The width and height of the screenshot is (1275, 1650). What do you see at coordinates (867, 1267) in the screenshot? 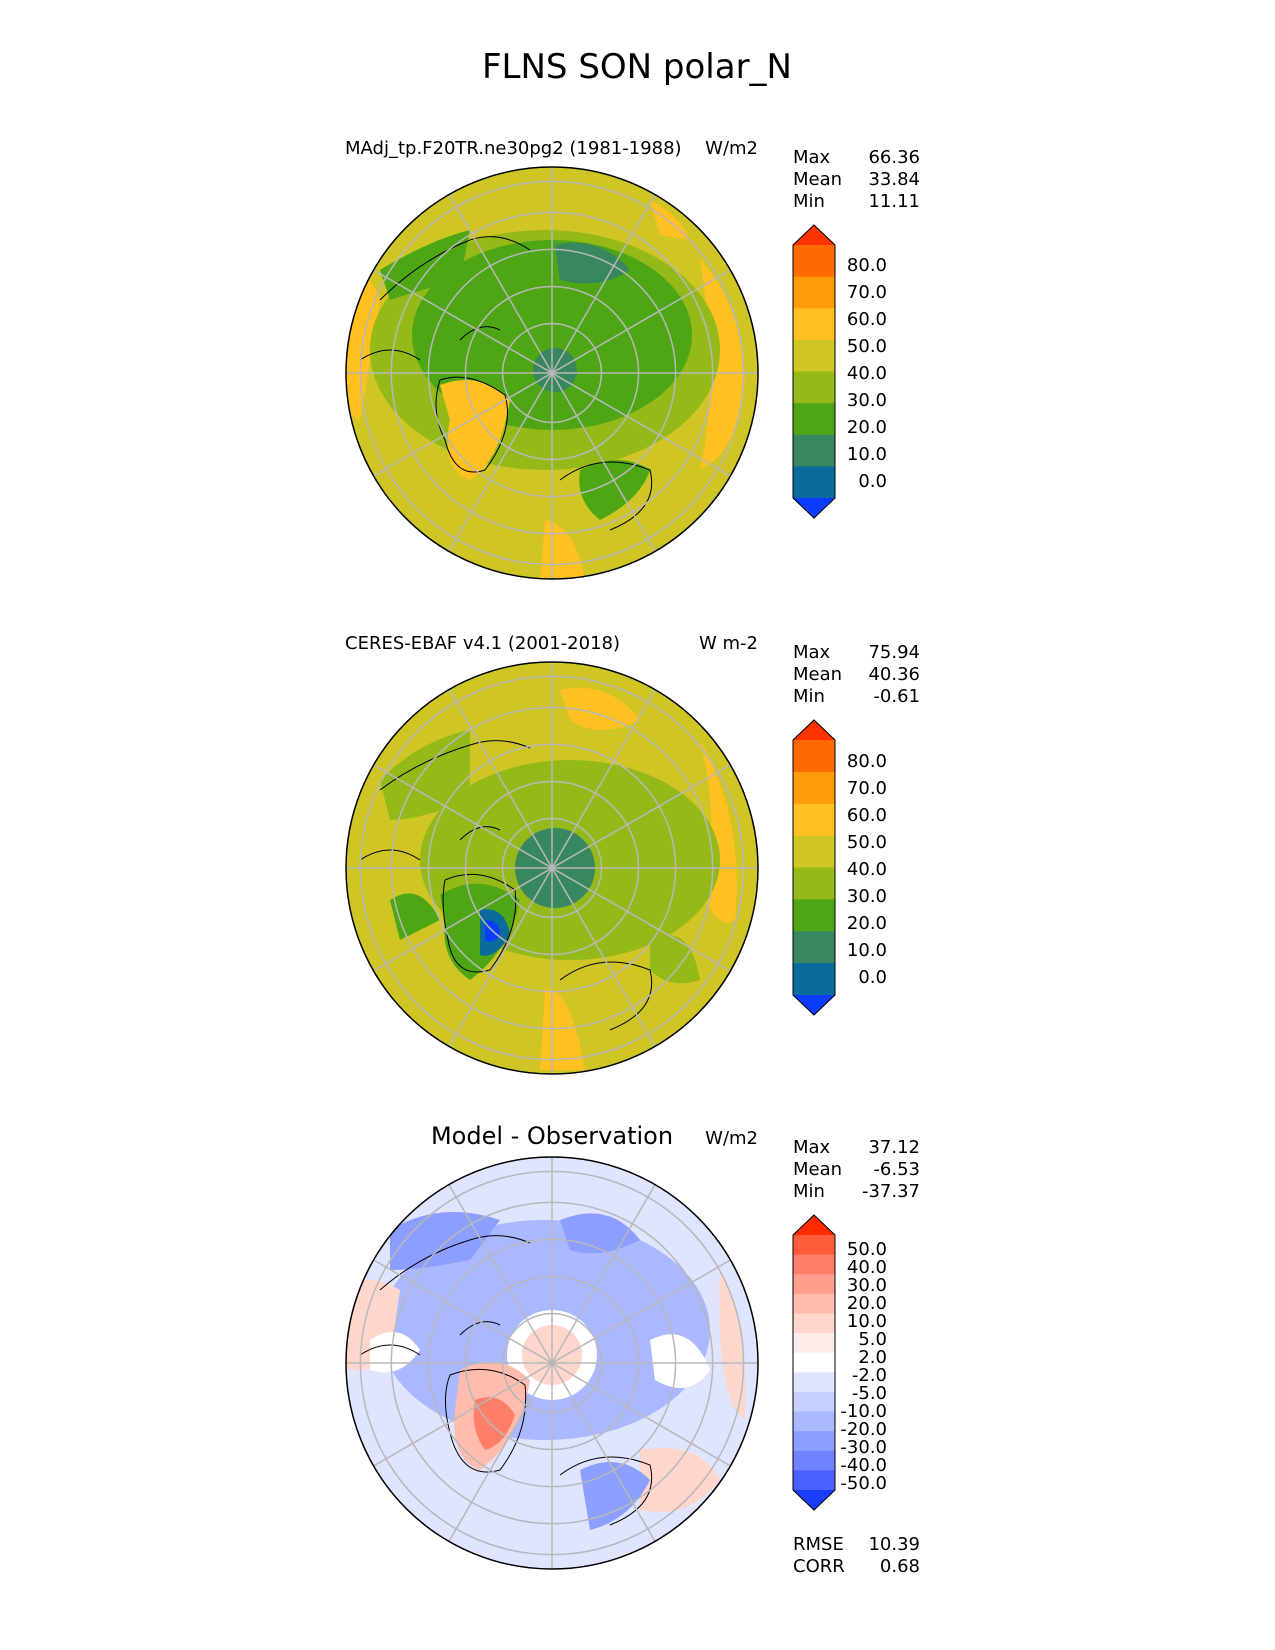
I see `cbar-diff-label: 40.0` at bounding box center [867, 1267].